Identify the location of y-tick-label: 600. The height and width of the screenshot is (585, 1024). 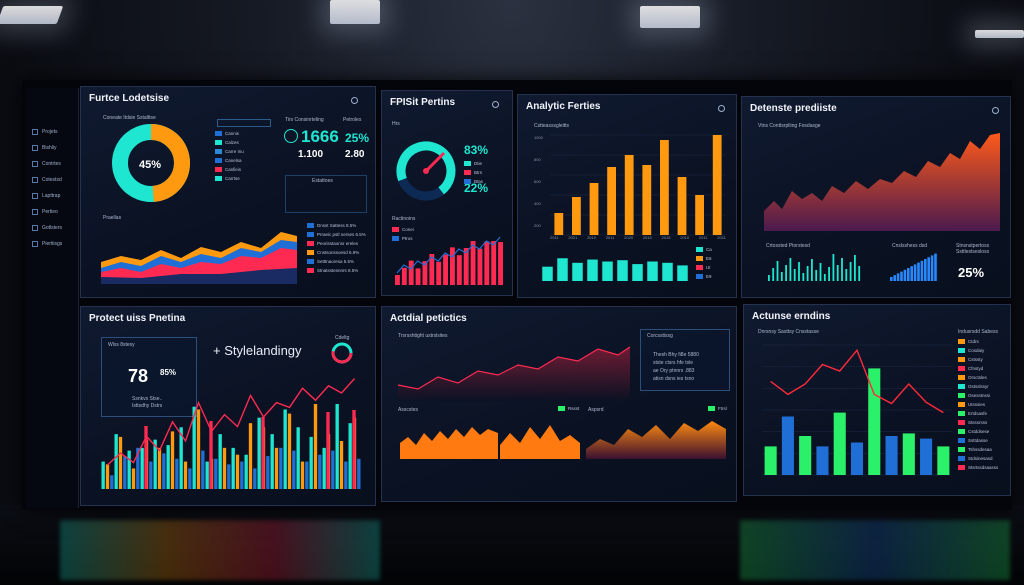
(537, 181).